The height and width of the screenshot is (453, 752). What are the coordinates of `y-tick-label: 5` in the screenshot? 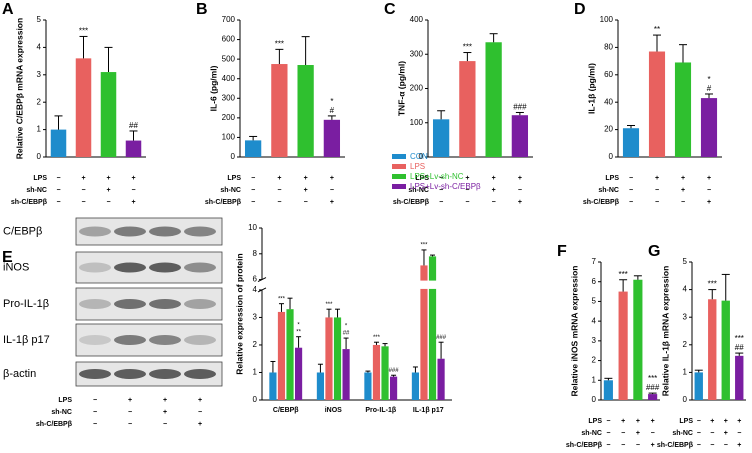 It's located at (594, 301).